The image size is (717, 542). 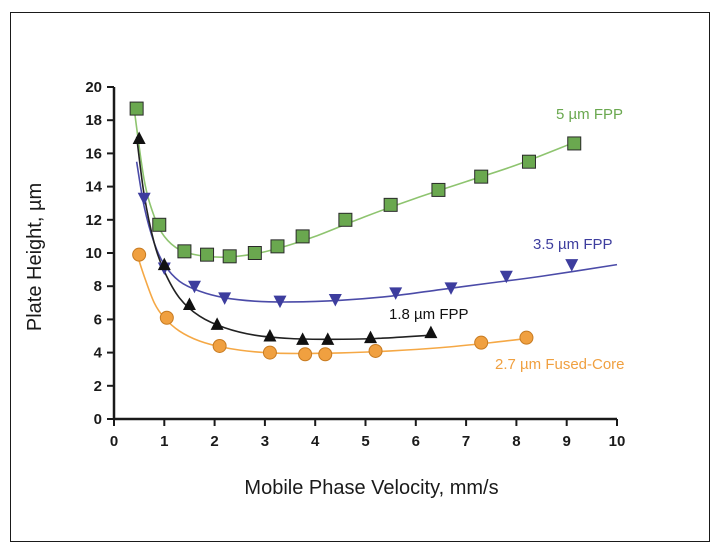 What do you see at coordinates (315, 441) in the screenshot?
I see `x-tick-label: 4` at bounding box center [315, 441].